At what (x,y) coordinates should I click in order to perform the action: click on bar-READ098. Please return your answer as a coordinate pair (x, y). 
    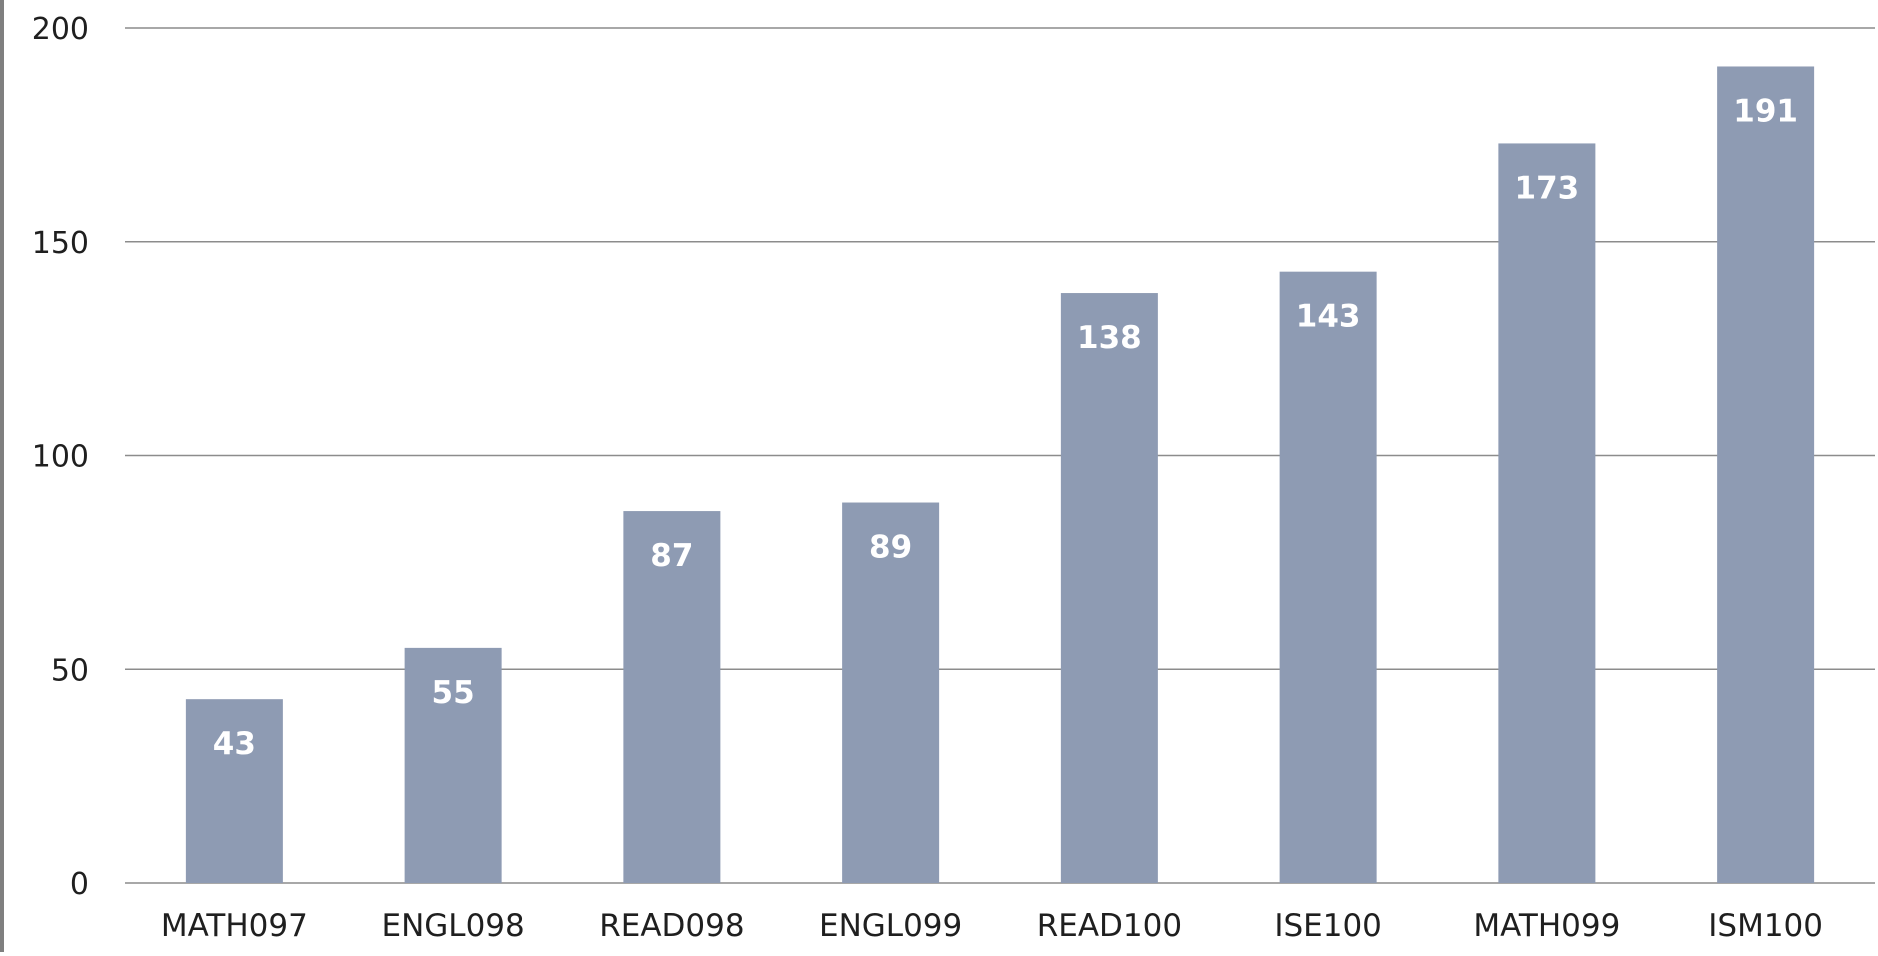
    Looking at the image, I should click on (672, 697).